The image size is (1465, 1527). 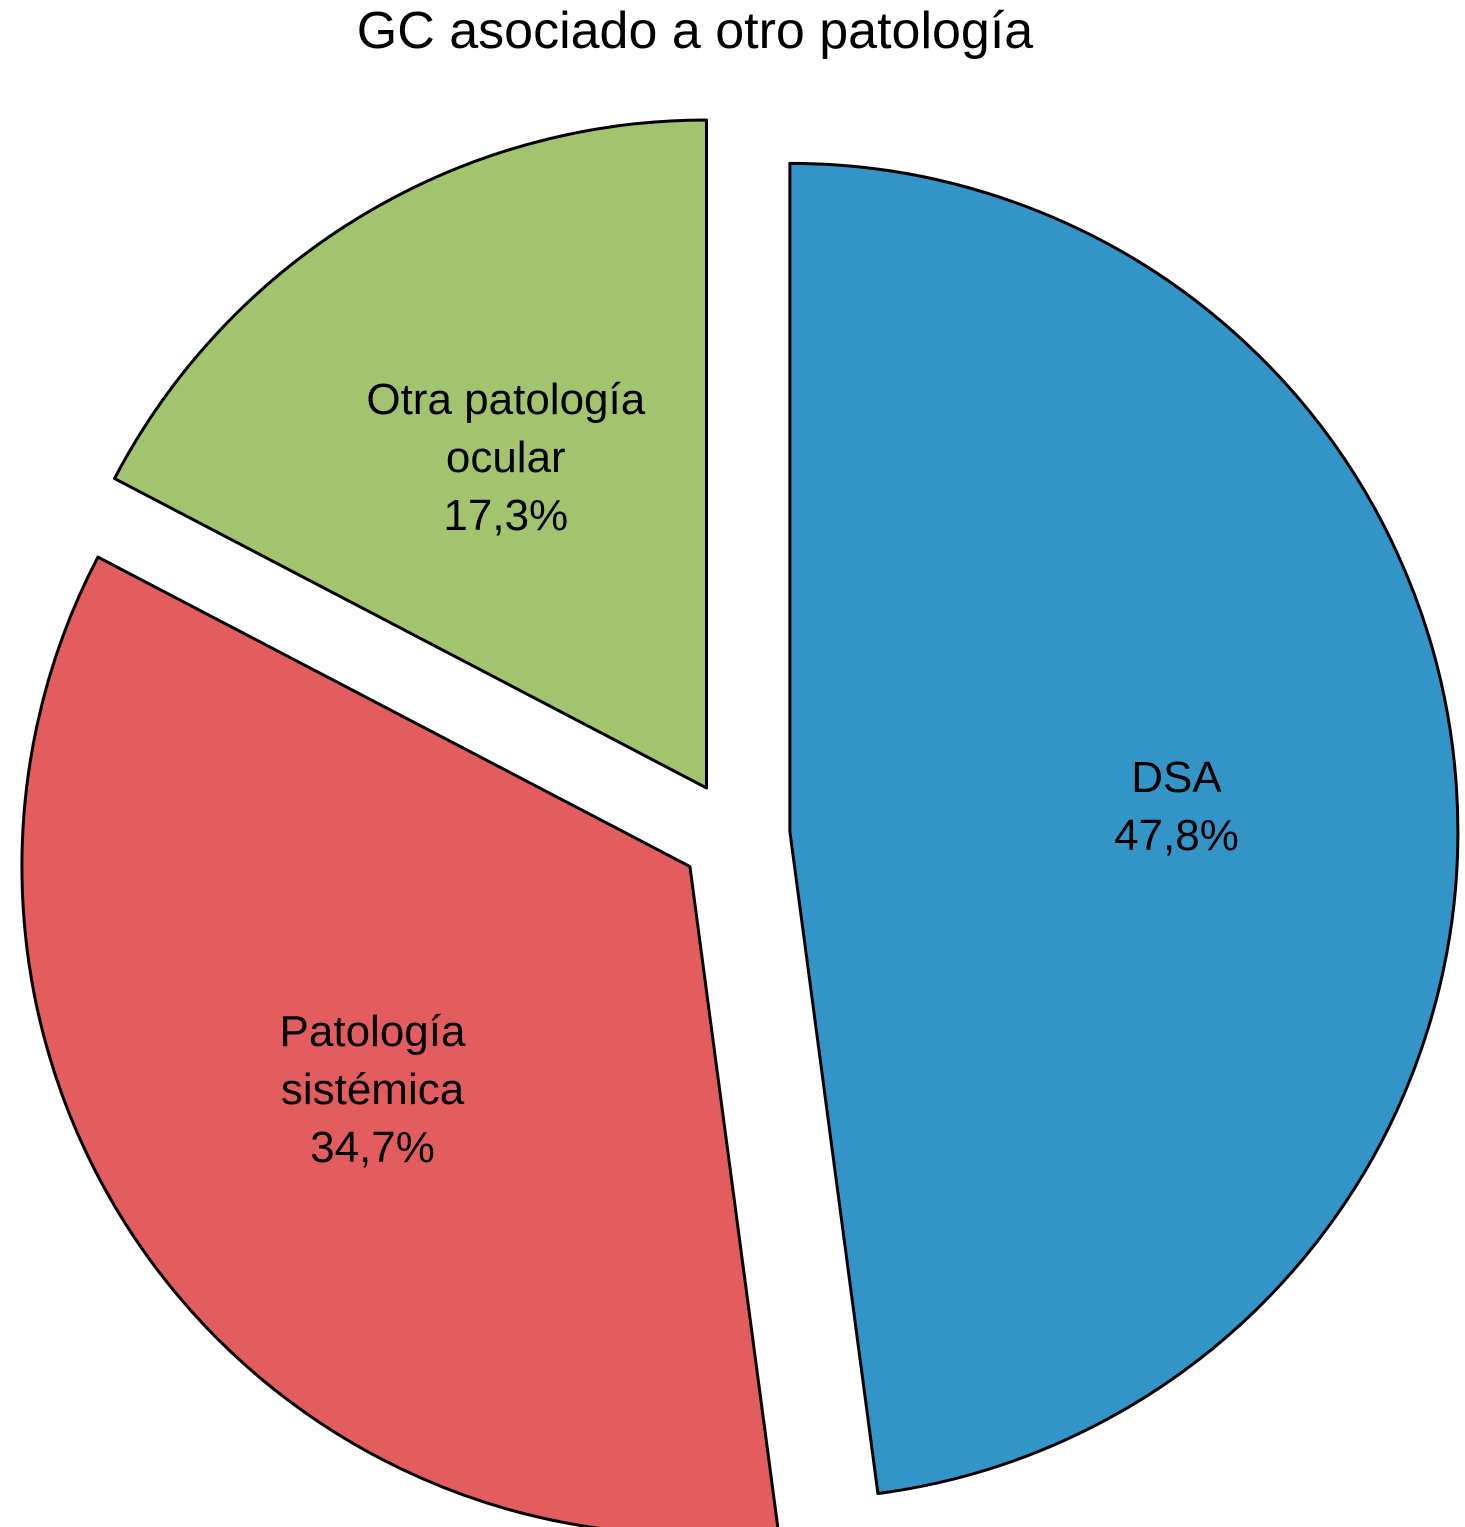 I want to click on chart-title: GC asociado a otro patología, so click(x=695, y=31).